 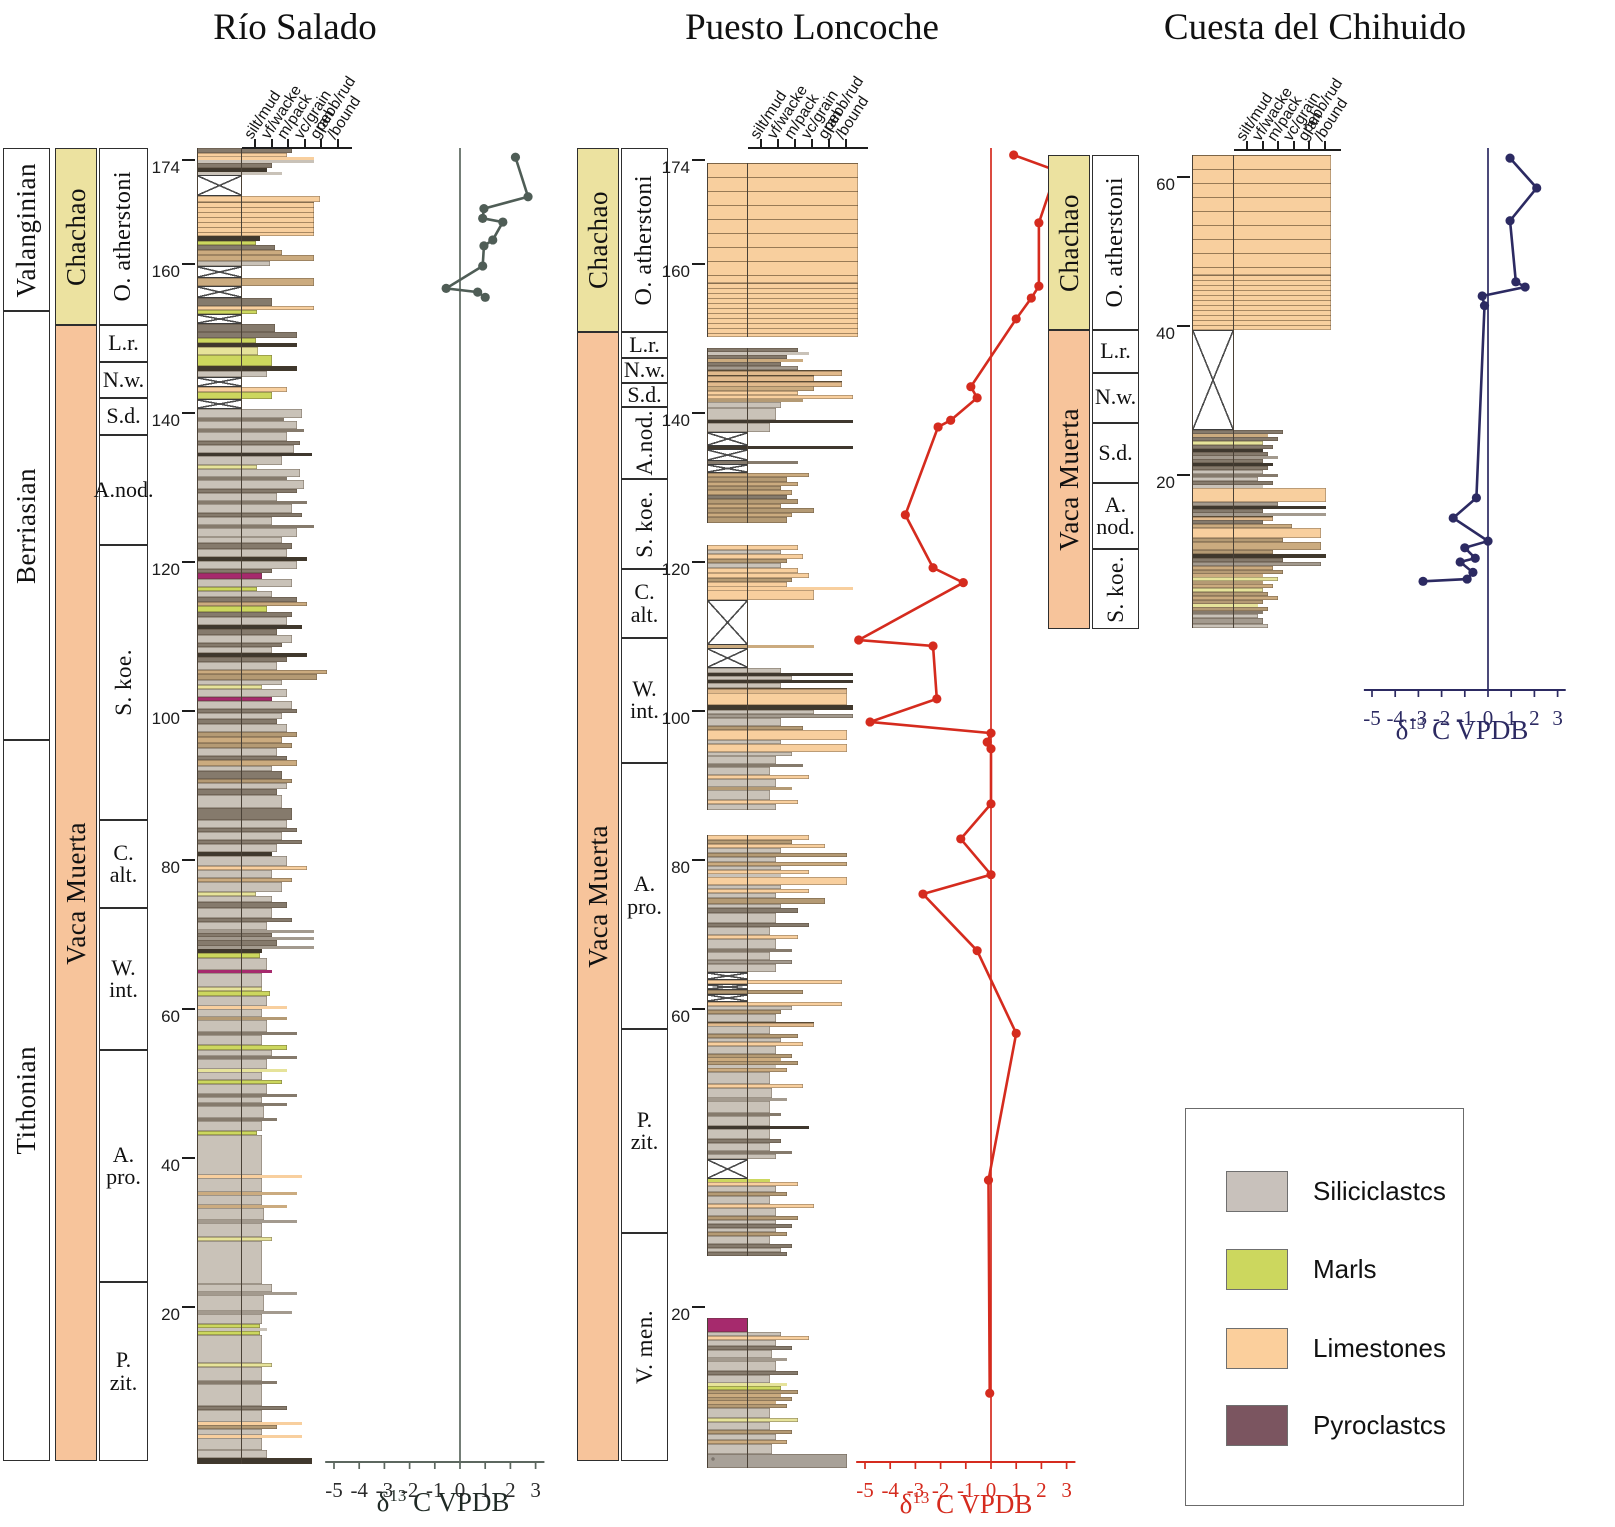 What do you see at coordinates (123, 863) in the screenshot?
I see `zone-label: C. alt.` at bounding box center [123, 863].